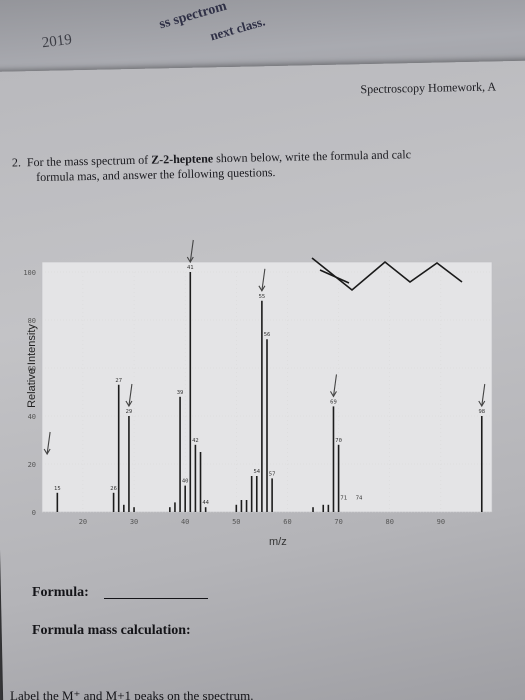 The height and width of the screenshot is (700, 525). I want to click on molecule-structure, so click(387, 274).